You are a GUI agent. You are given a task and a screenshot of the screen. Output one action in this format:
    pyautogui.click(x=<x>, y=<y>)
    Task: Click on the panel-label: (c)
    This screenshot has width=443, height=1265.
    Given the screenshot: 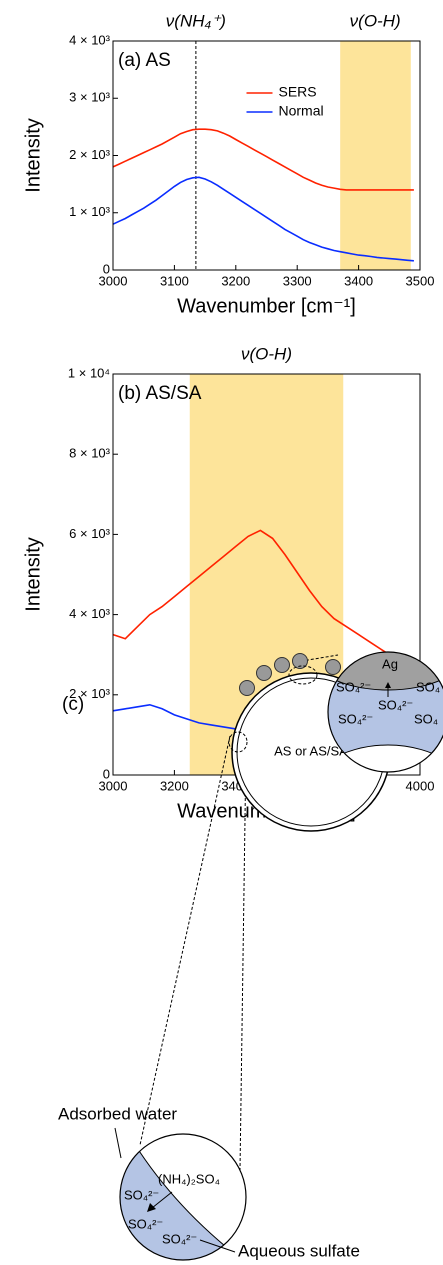 What is the action you would take?
    pyautogui.click(x=73, y=704)
    